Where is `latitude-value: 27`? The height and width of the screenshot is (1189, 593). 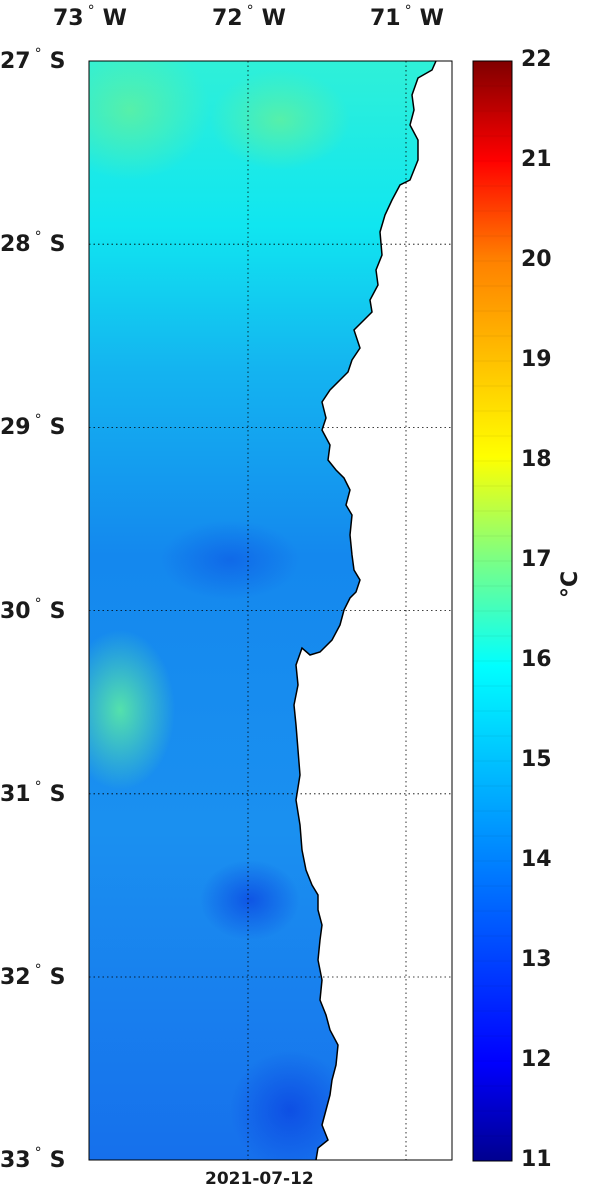
latitude-value: 27 is located at coordinates (15, 61).